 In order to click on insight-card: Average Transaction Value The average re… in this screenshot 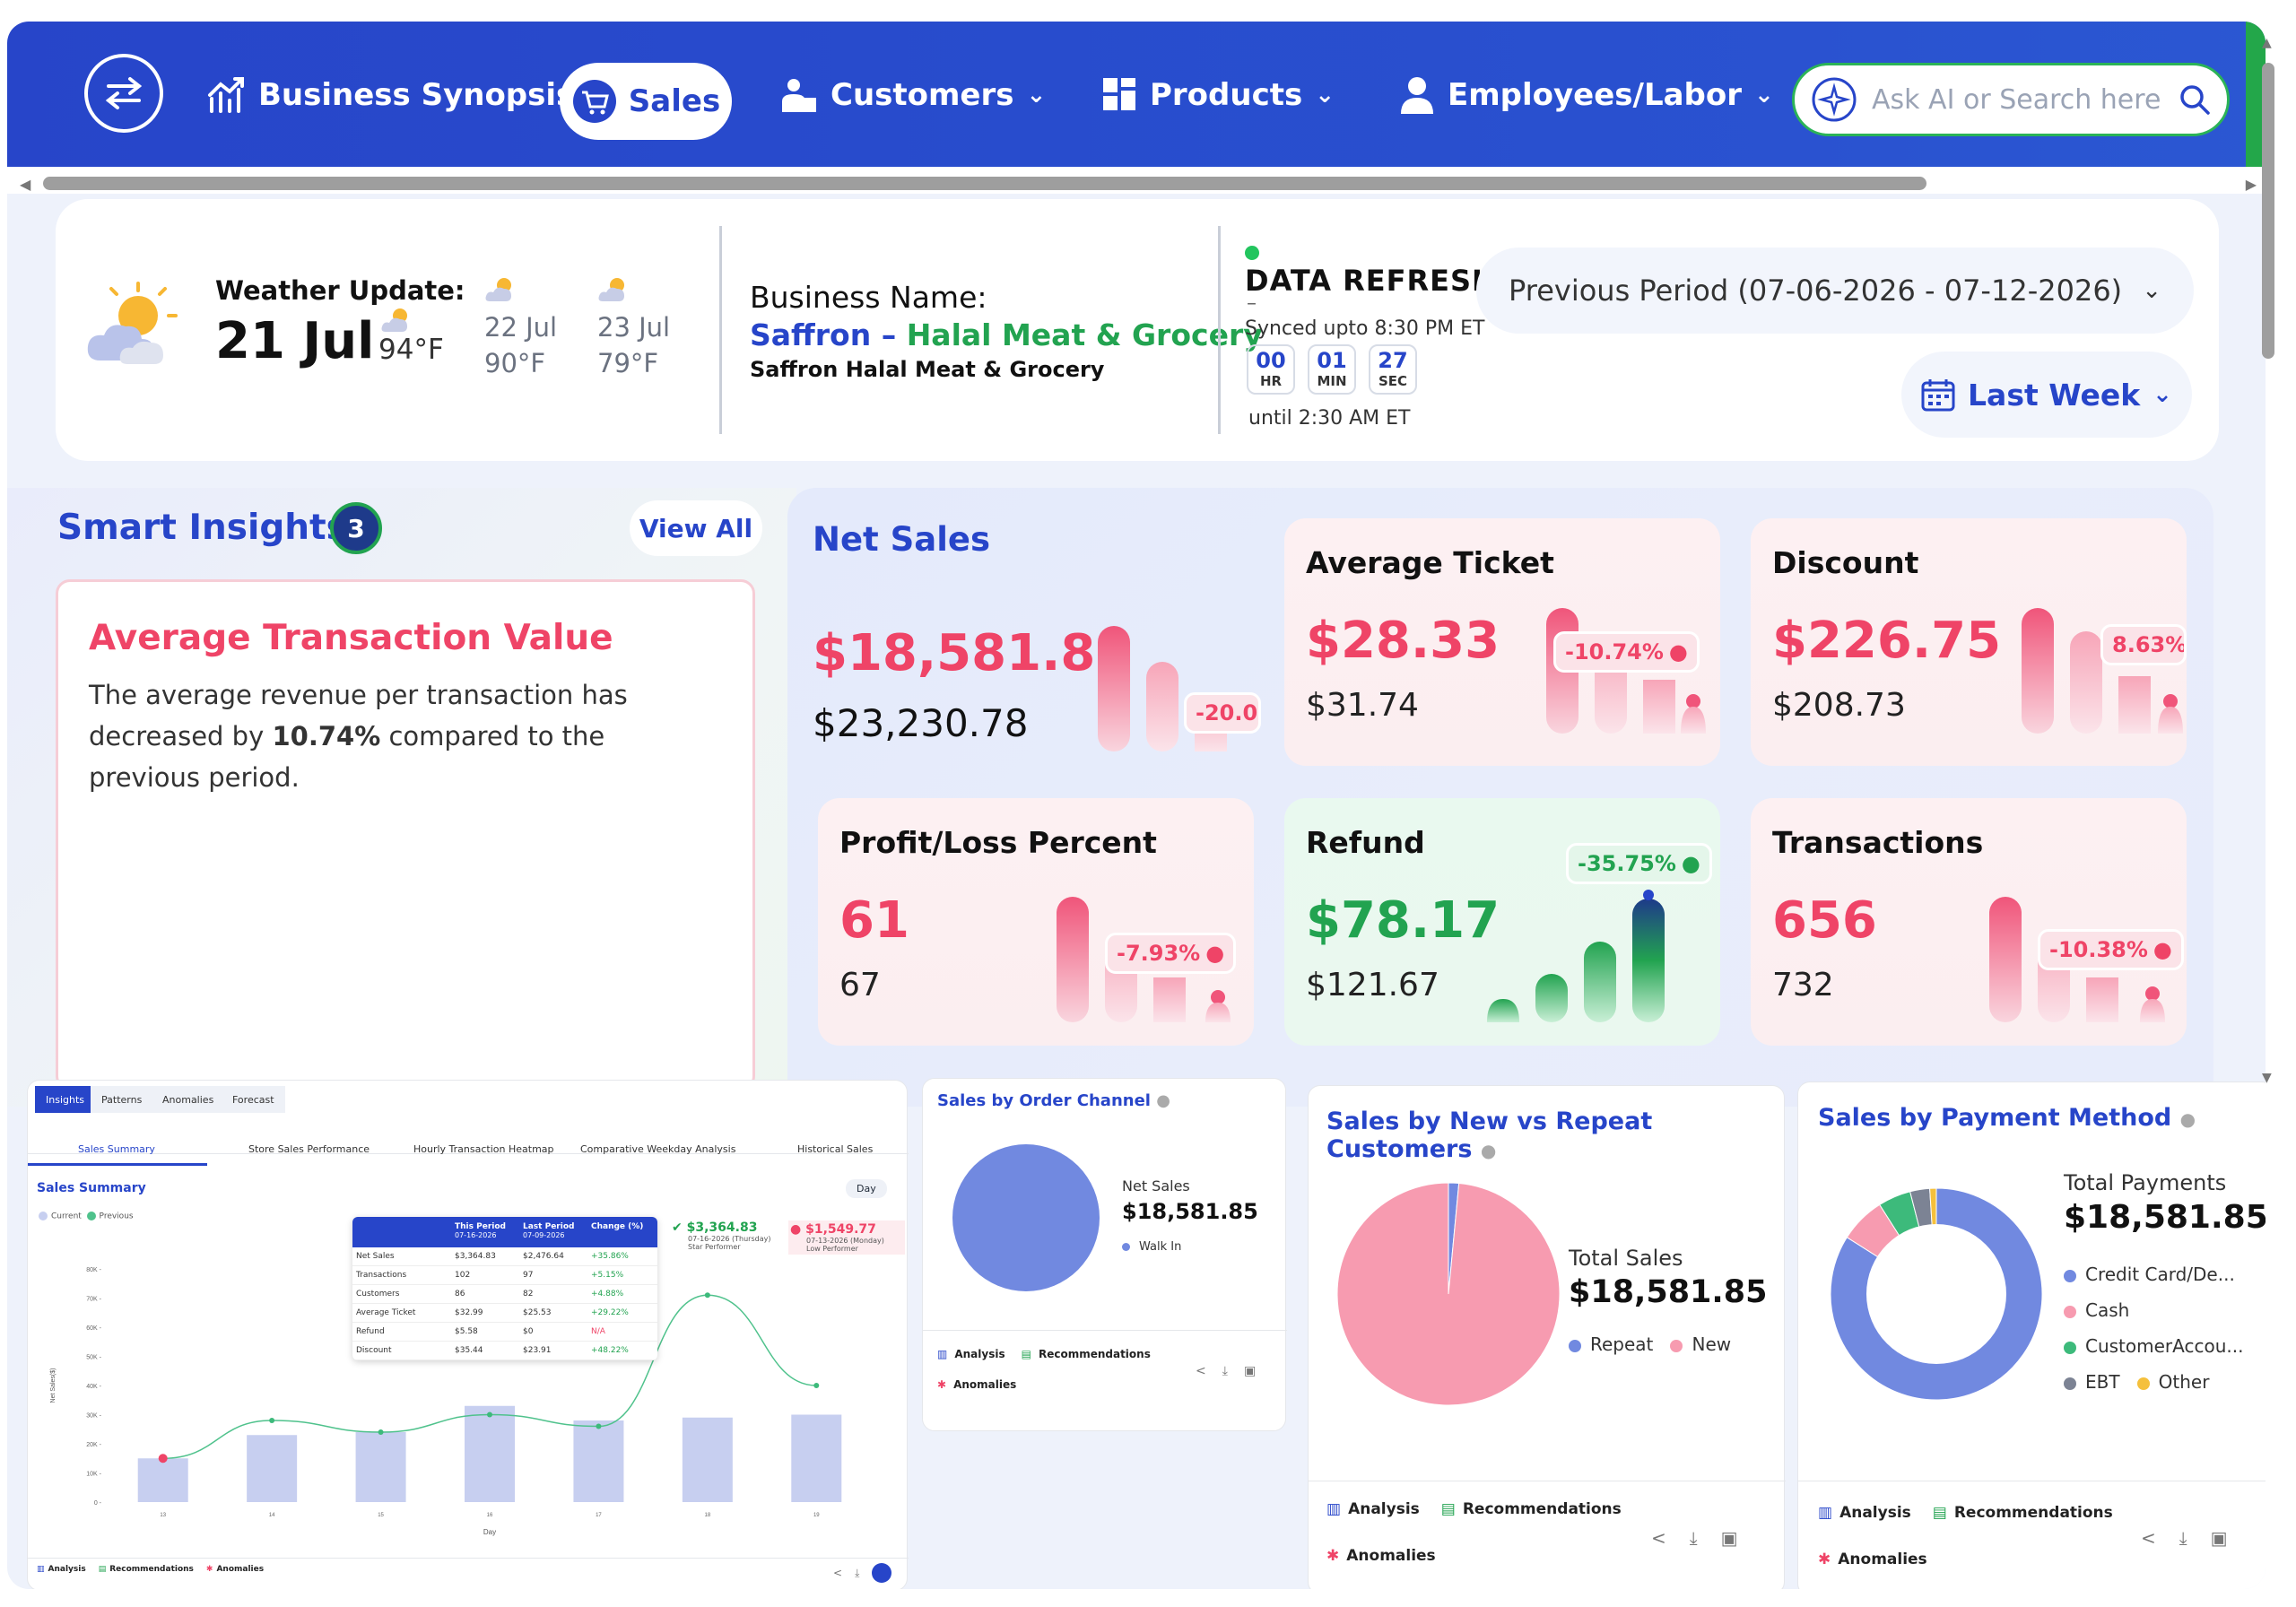, I will do `click(405, 835)`.